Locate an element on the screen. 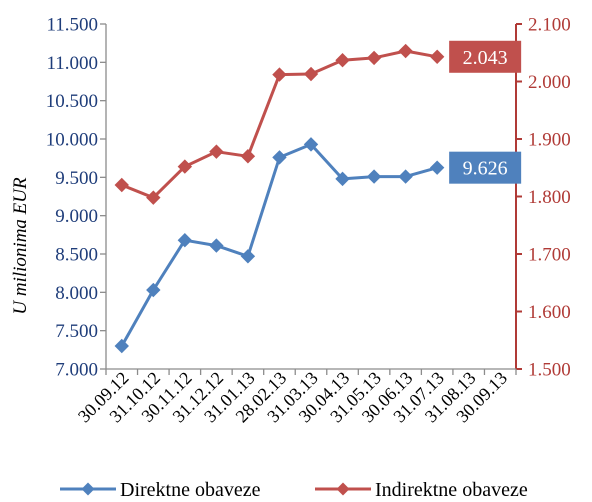 The image size is (592, 502). y-right-tick-label: 2.100 is located at coordinates (549, 25).